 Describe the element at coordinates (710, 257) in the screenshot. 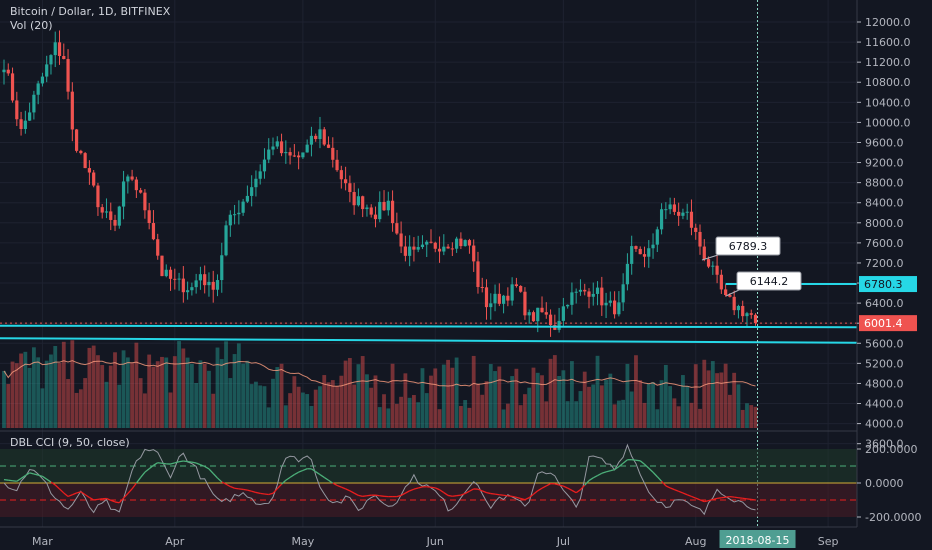

I see `callout-pointer` at that location.